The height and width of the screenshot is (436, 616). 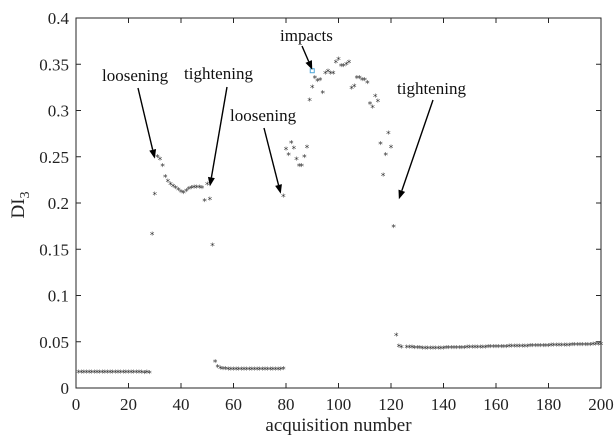 What do you see at coordinates (58, 111) in the screenshot?
I see `y-tick-label: 0.3` at bounding box center [58, 111].